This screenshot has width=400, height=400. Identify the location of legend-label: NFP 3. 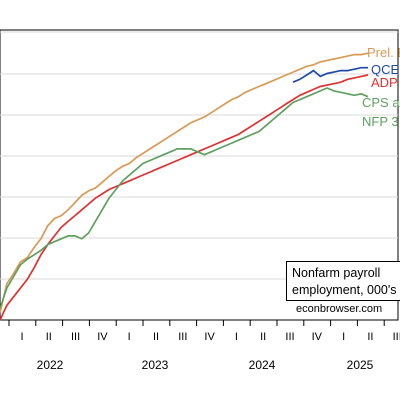
(380, 121).